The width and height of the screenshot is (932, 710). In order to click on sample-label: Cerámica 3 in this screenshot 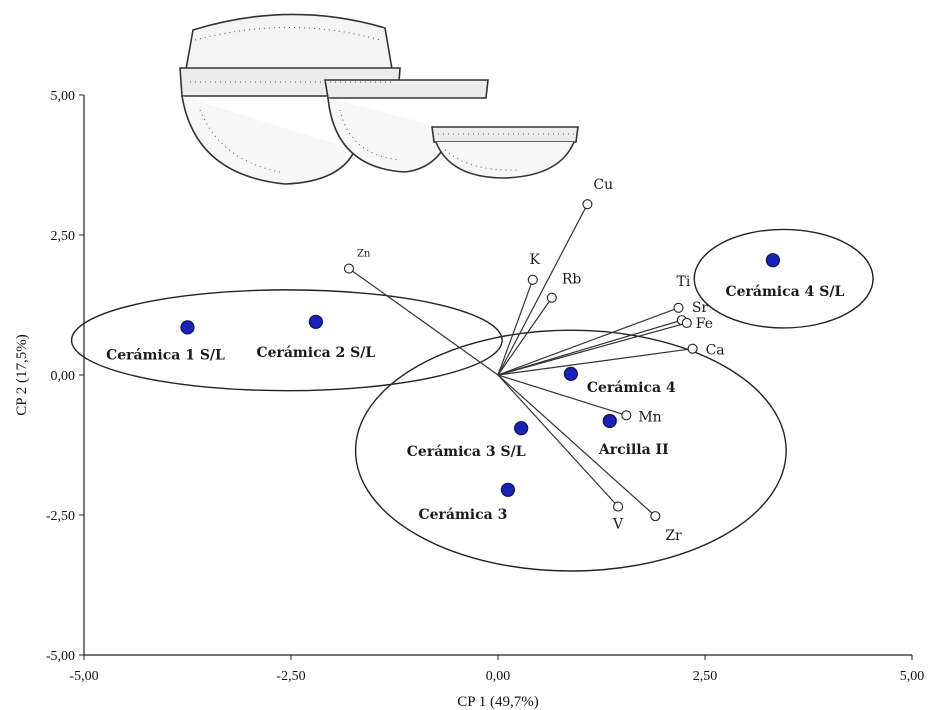, I will do `click(463, 515)`.